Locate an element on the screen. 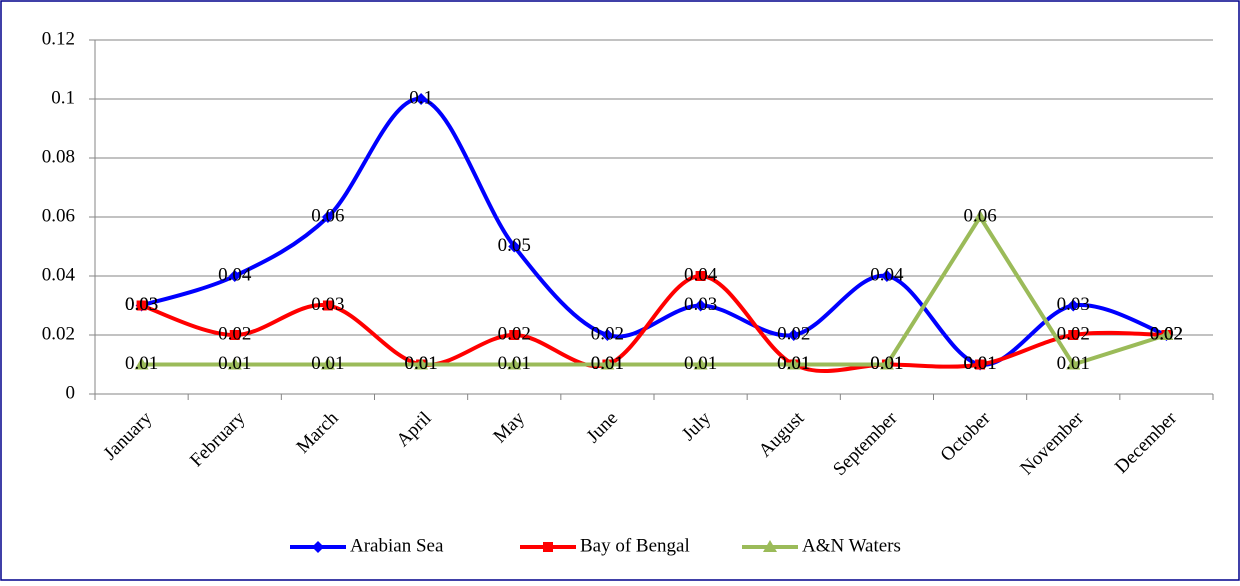  y-tick-label: 0.12 is located at coordinates (58, 38).